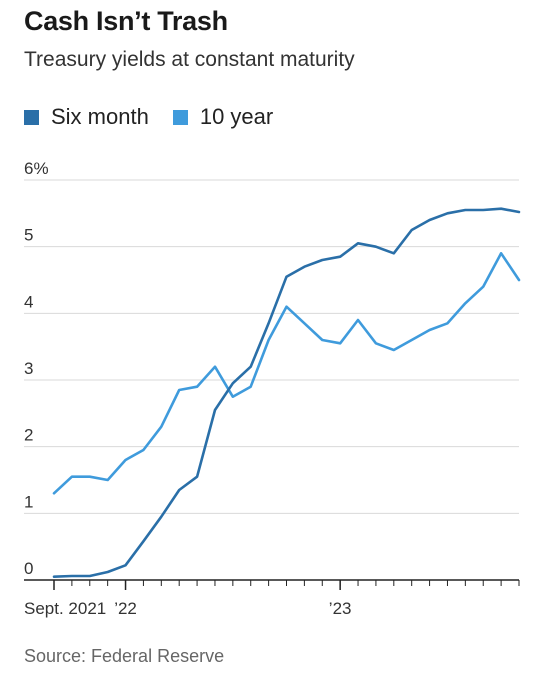  What do you see at coordinates (28, 435) in the screenshot?
I see `y-tick-label: 2` at bounding box center [28, 435].